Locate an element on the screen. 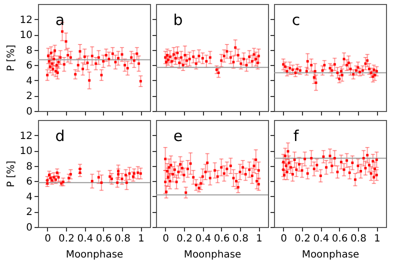  y-tick-label: 6 is located at coordinates (29, 66).